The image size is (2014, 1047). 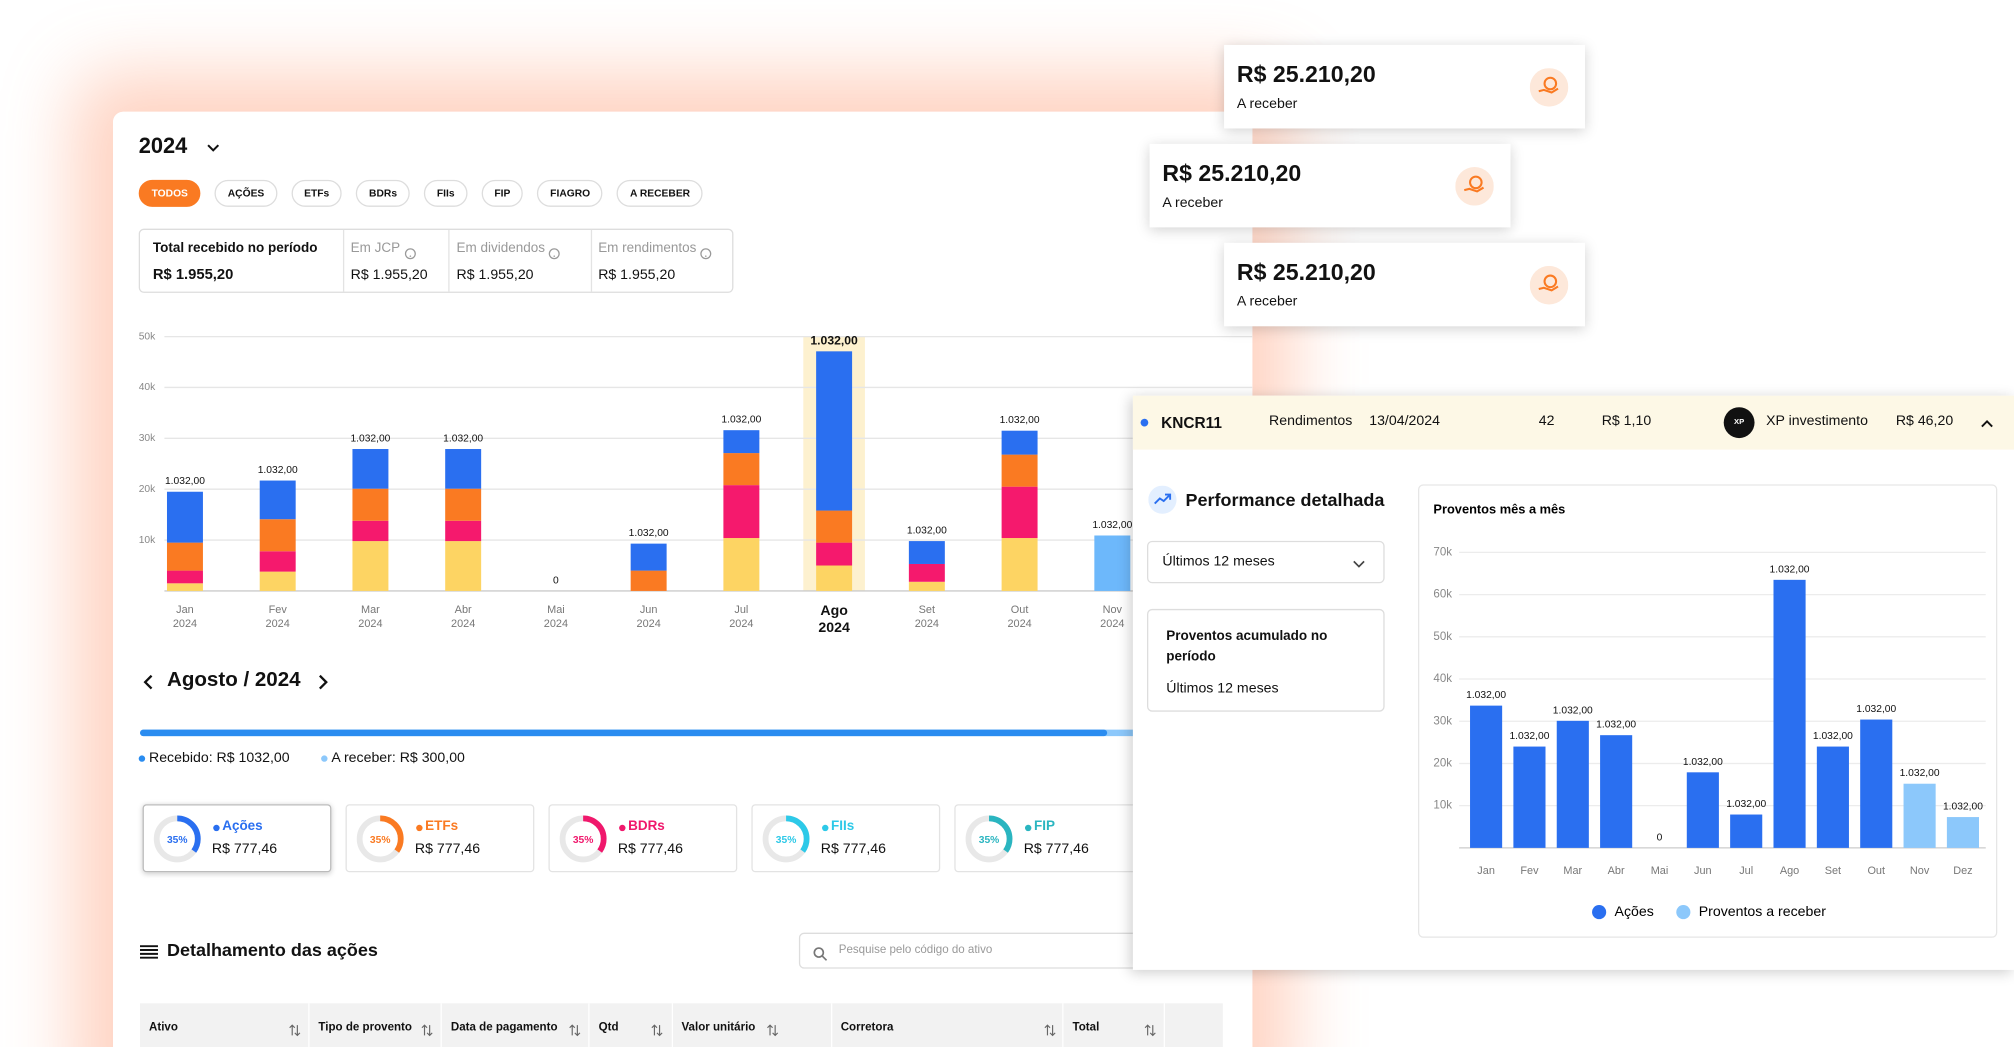 I want to click on next-month, so click(x=322, y=682).